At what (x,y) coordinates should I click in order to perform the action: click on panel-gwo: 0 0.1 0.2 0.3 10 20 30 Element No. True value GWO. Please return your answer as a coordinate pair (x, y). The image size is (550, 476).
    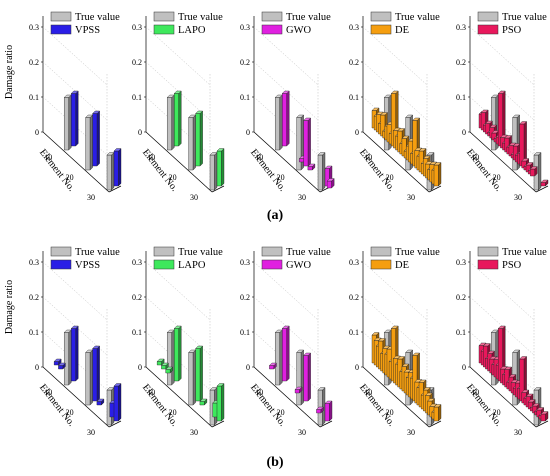
    Looking at the image, I should click on (286, 341).